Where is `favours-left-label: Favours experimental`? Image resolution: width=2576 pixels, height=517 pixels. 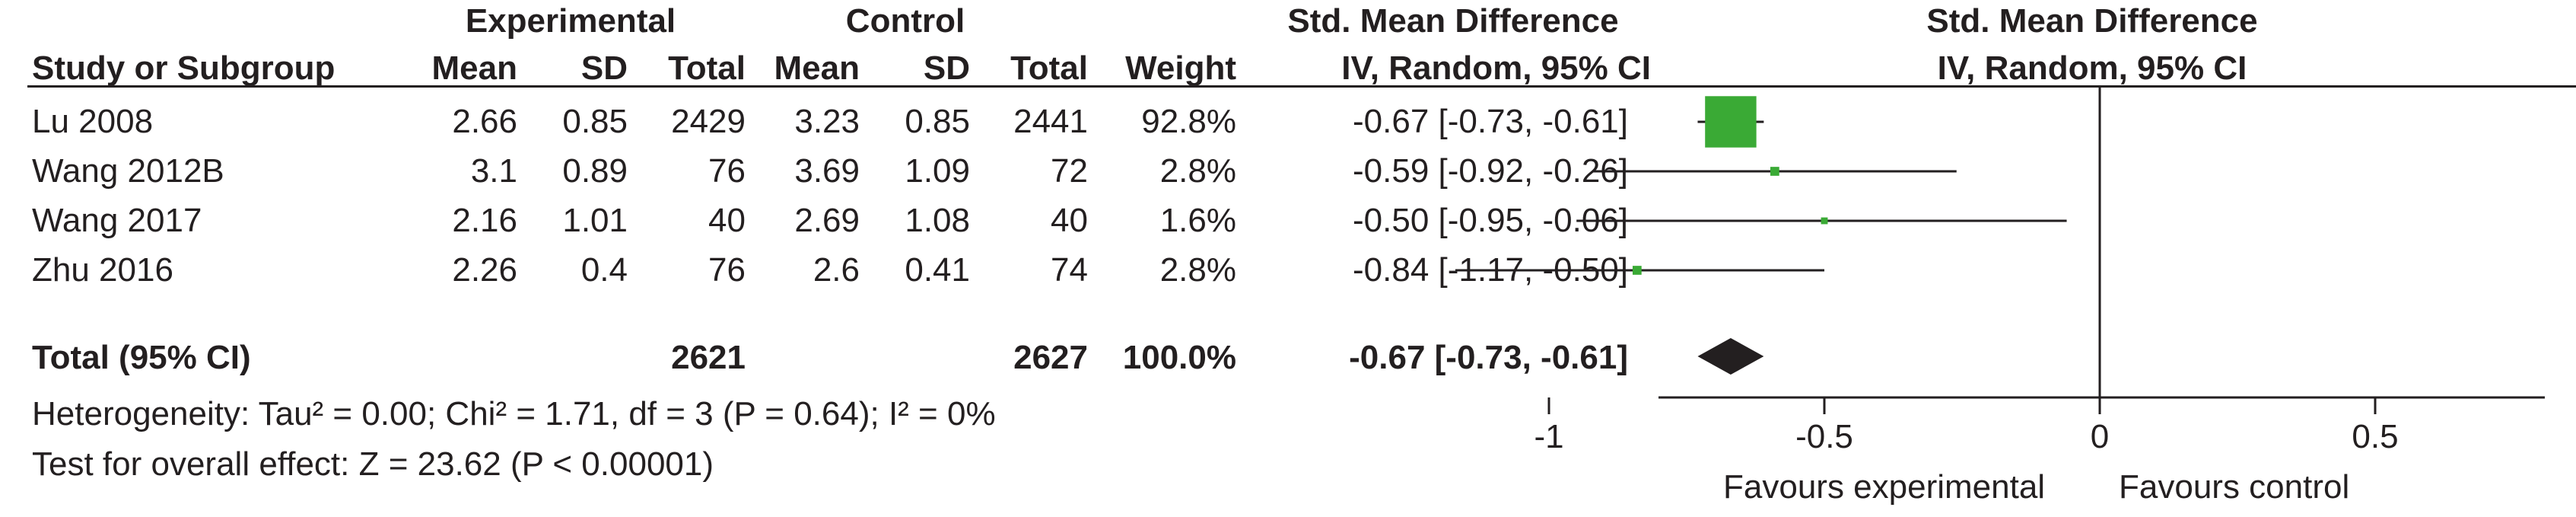
favours-left-label: Favours experimental is located at coordinates (1885, 487).